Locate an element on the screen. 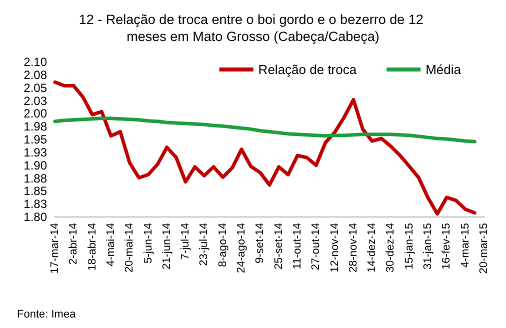  x-tick-label: 12-nov-14 is located at coordinates (334, 248).